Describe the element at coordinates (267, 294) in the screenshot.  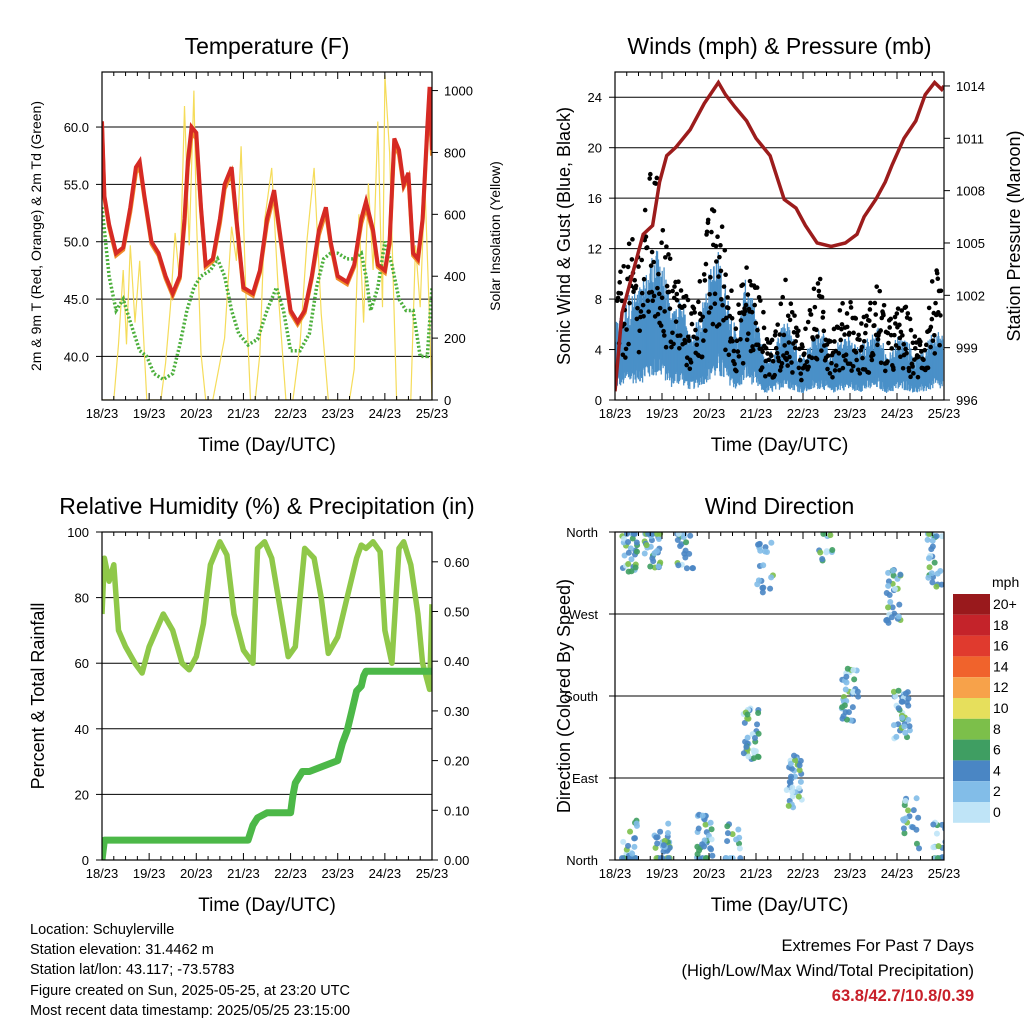
I see `dewpoint-series` at that location.